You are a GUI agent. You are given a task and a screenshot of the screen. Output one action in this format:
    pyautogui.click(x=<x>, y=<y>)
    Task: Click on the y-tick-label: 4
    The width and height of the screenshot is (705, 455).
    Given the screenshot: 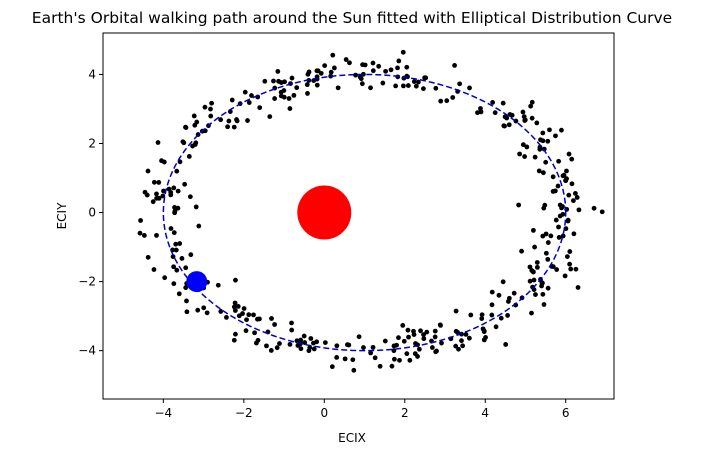 What is the action you would take?
    pyautogui.click(x=92, y=74)
    